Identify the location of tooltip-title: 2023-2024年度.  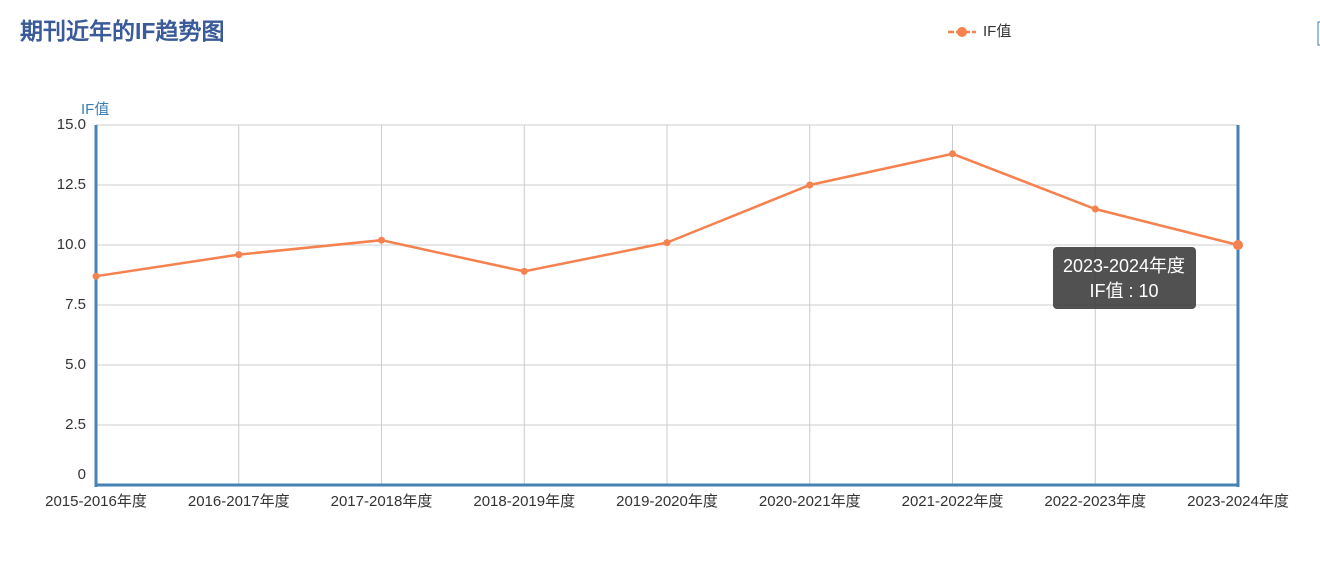
(1124, 266).